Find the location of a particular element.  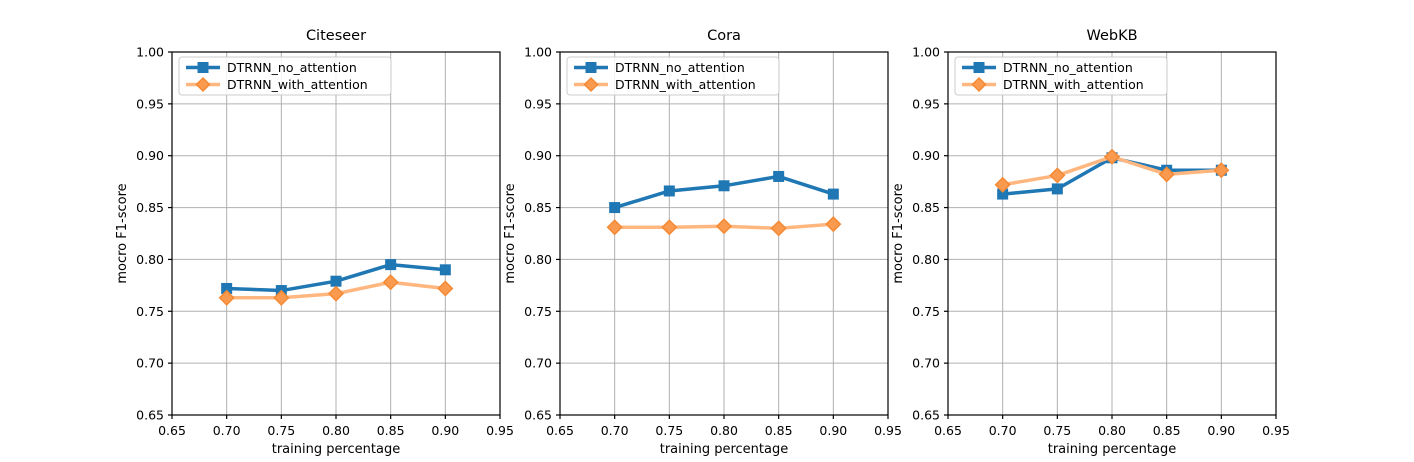

subplot-title: WebKB is located at coordinates (1111, 36).